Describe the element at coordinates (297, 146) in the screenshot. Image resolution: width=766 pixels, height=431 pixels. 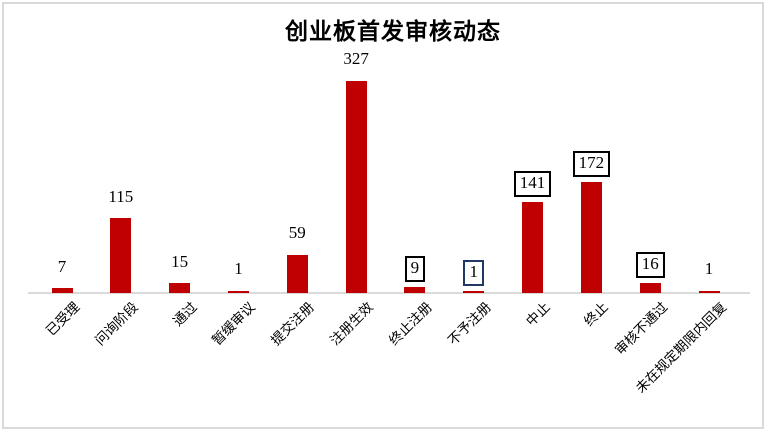
I see `bar-column: 59` at that location.